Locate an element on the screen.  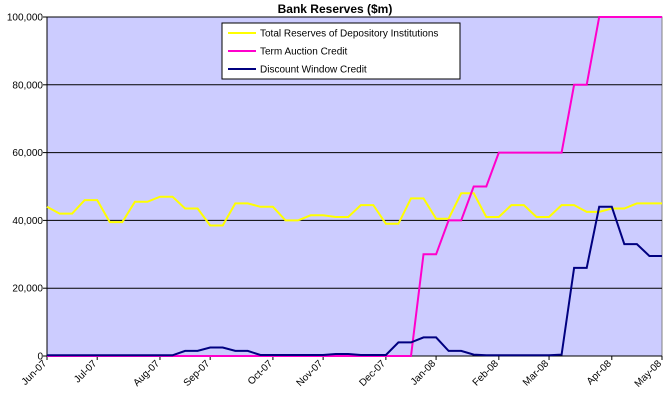
legend-box is located at coordinates (341, 51).